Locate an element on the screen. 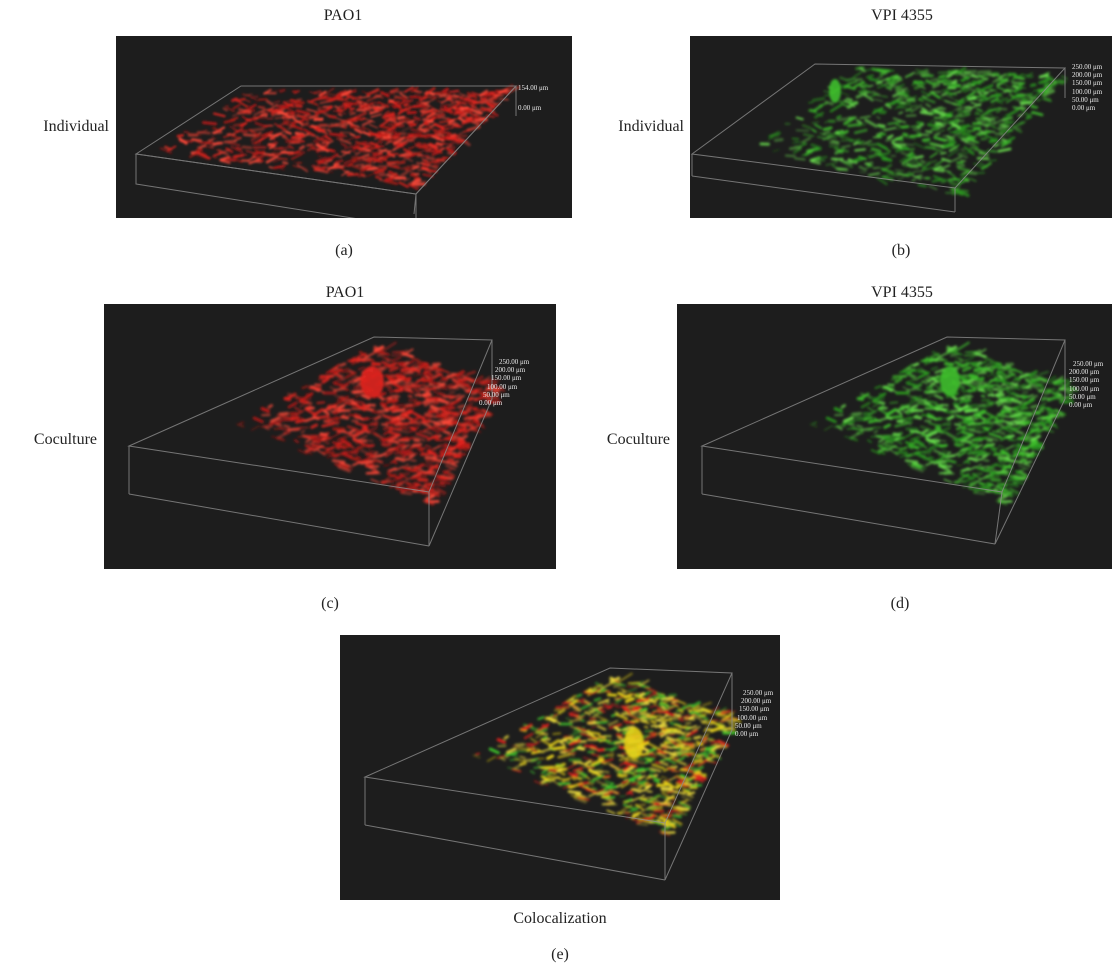 The height and width of the screenshot is (972, 1113). panel-c-caption: (c) is located at coordinates (330, 603).